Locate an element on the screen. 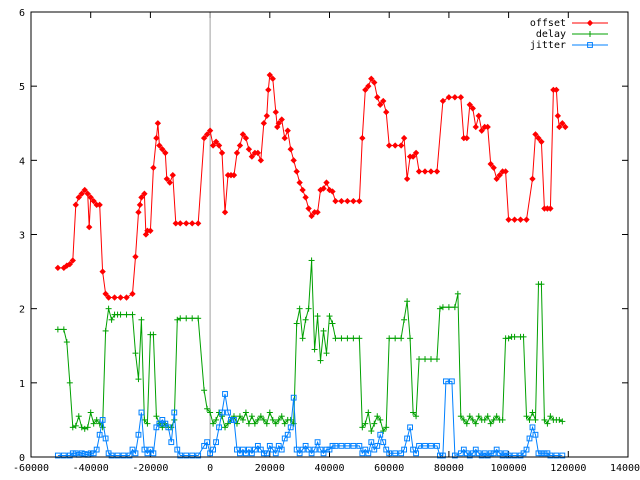 Image resolution: width=640 pixels, height=480 pixels. y-tick-label: 2 is located at coordinates (22, 310).